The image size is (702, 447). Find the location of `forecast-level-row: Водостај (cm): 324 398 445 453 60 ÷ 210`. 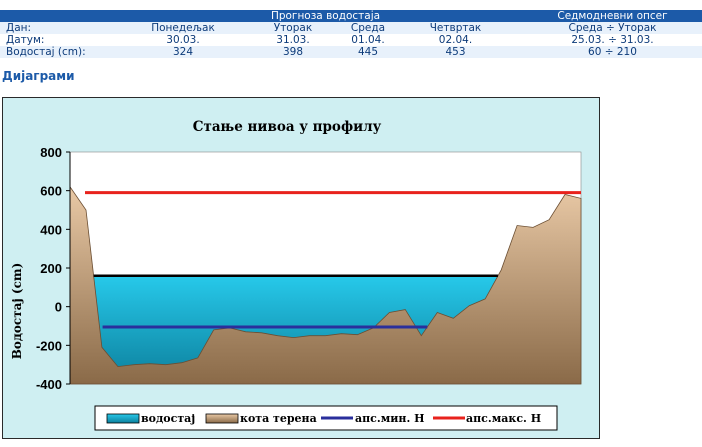

forecast-level-row: Водостај (cm): 324 398 445 453 60 ÷ 210 is located at coordinates (351, 52).